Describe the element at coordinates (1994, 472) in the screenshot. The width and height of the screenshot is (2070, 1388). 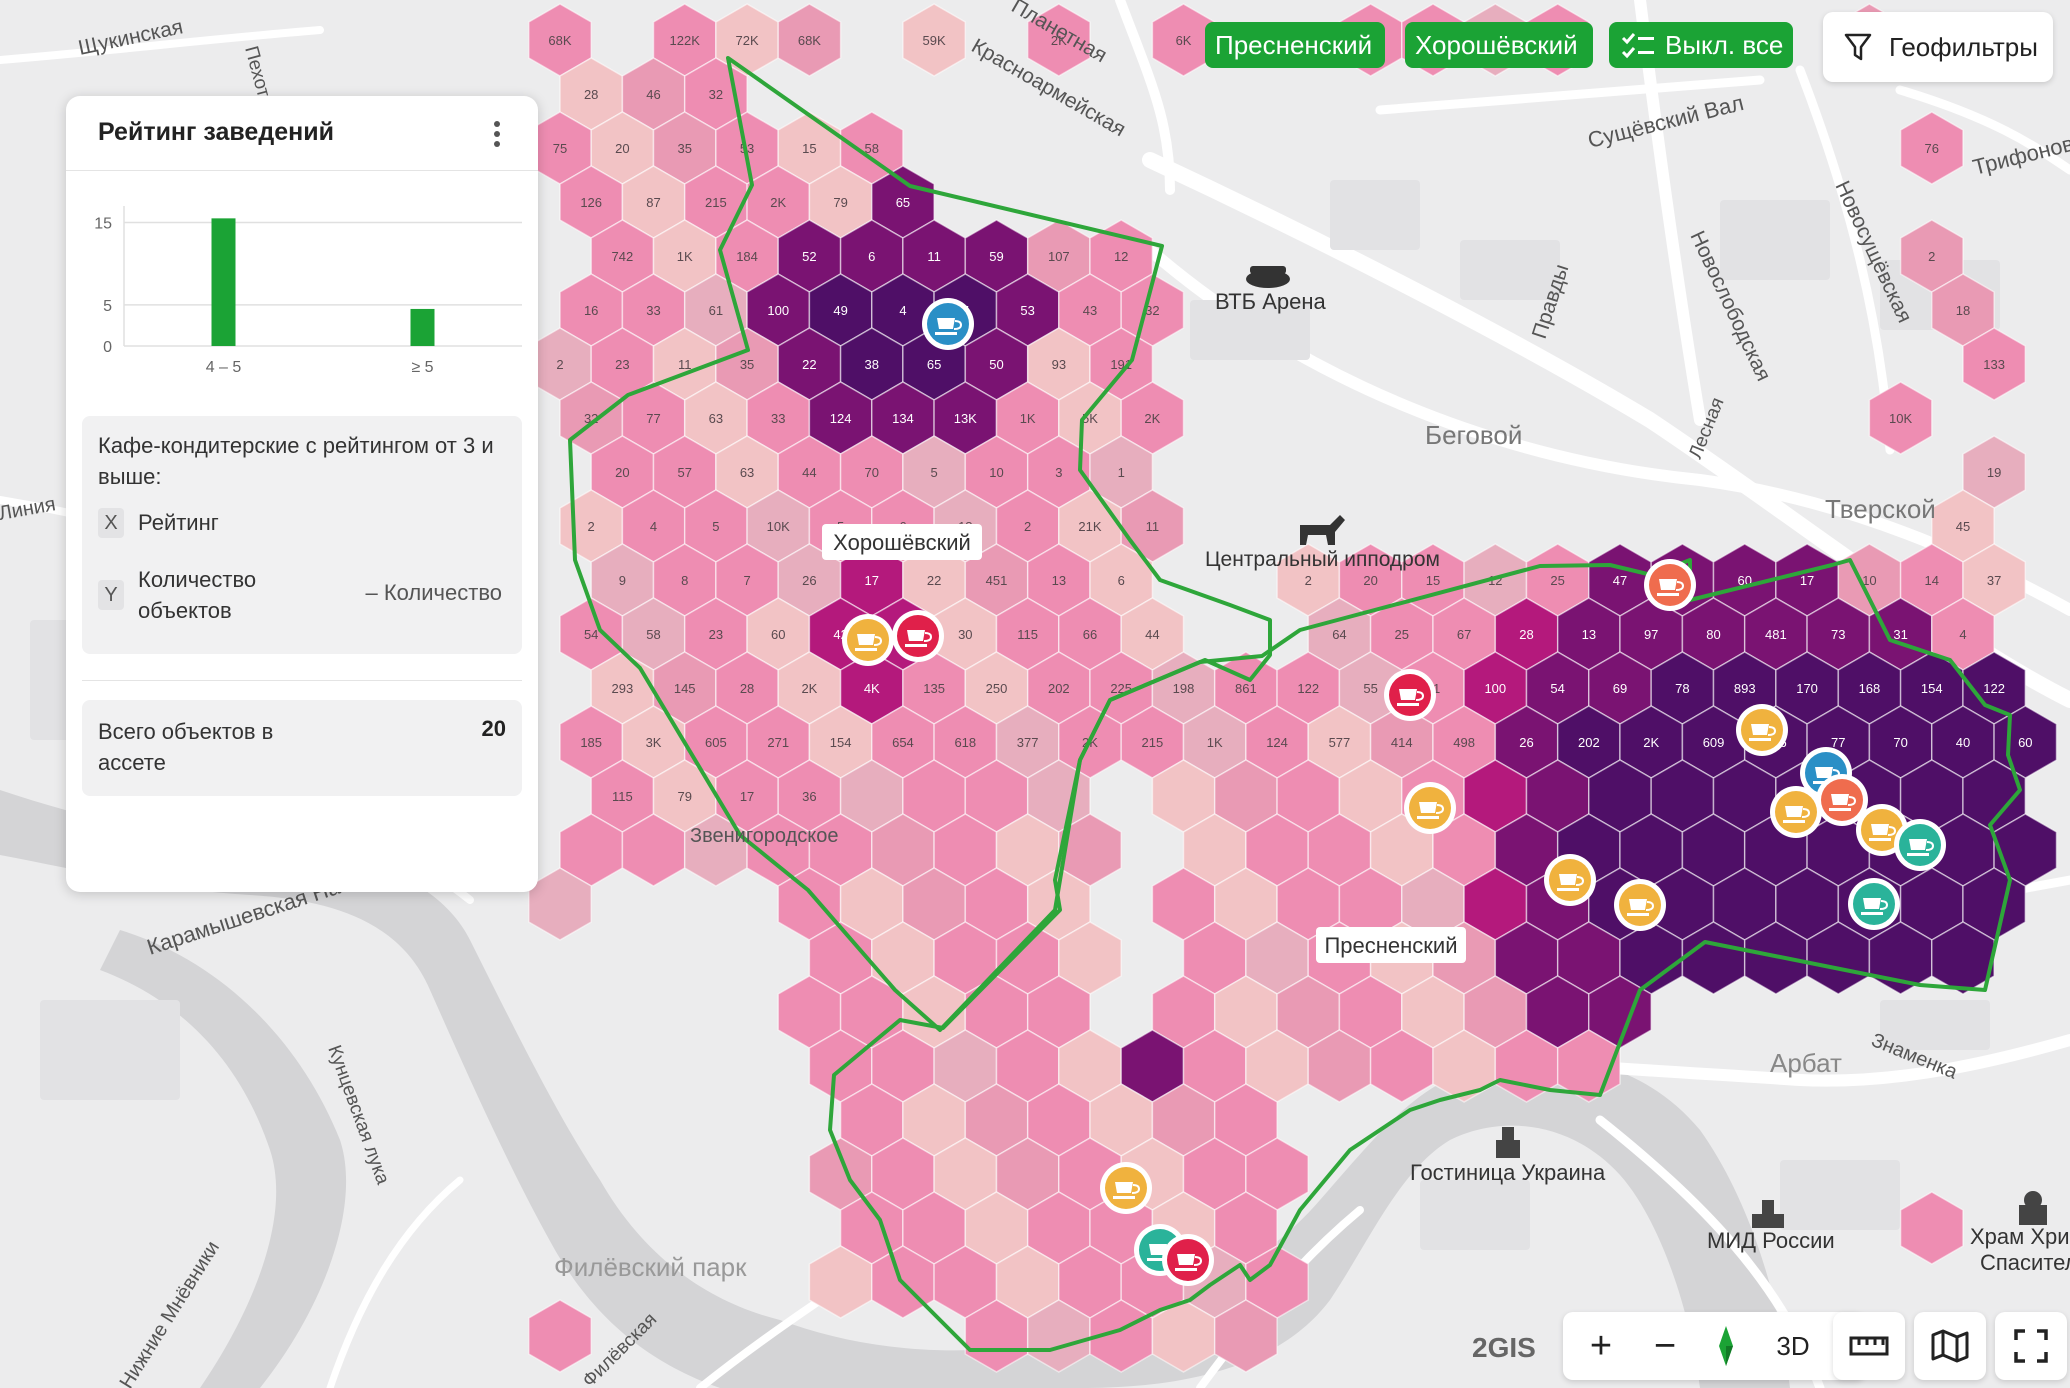
I see `hexagon-value: 19` at that location.